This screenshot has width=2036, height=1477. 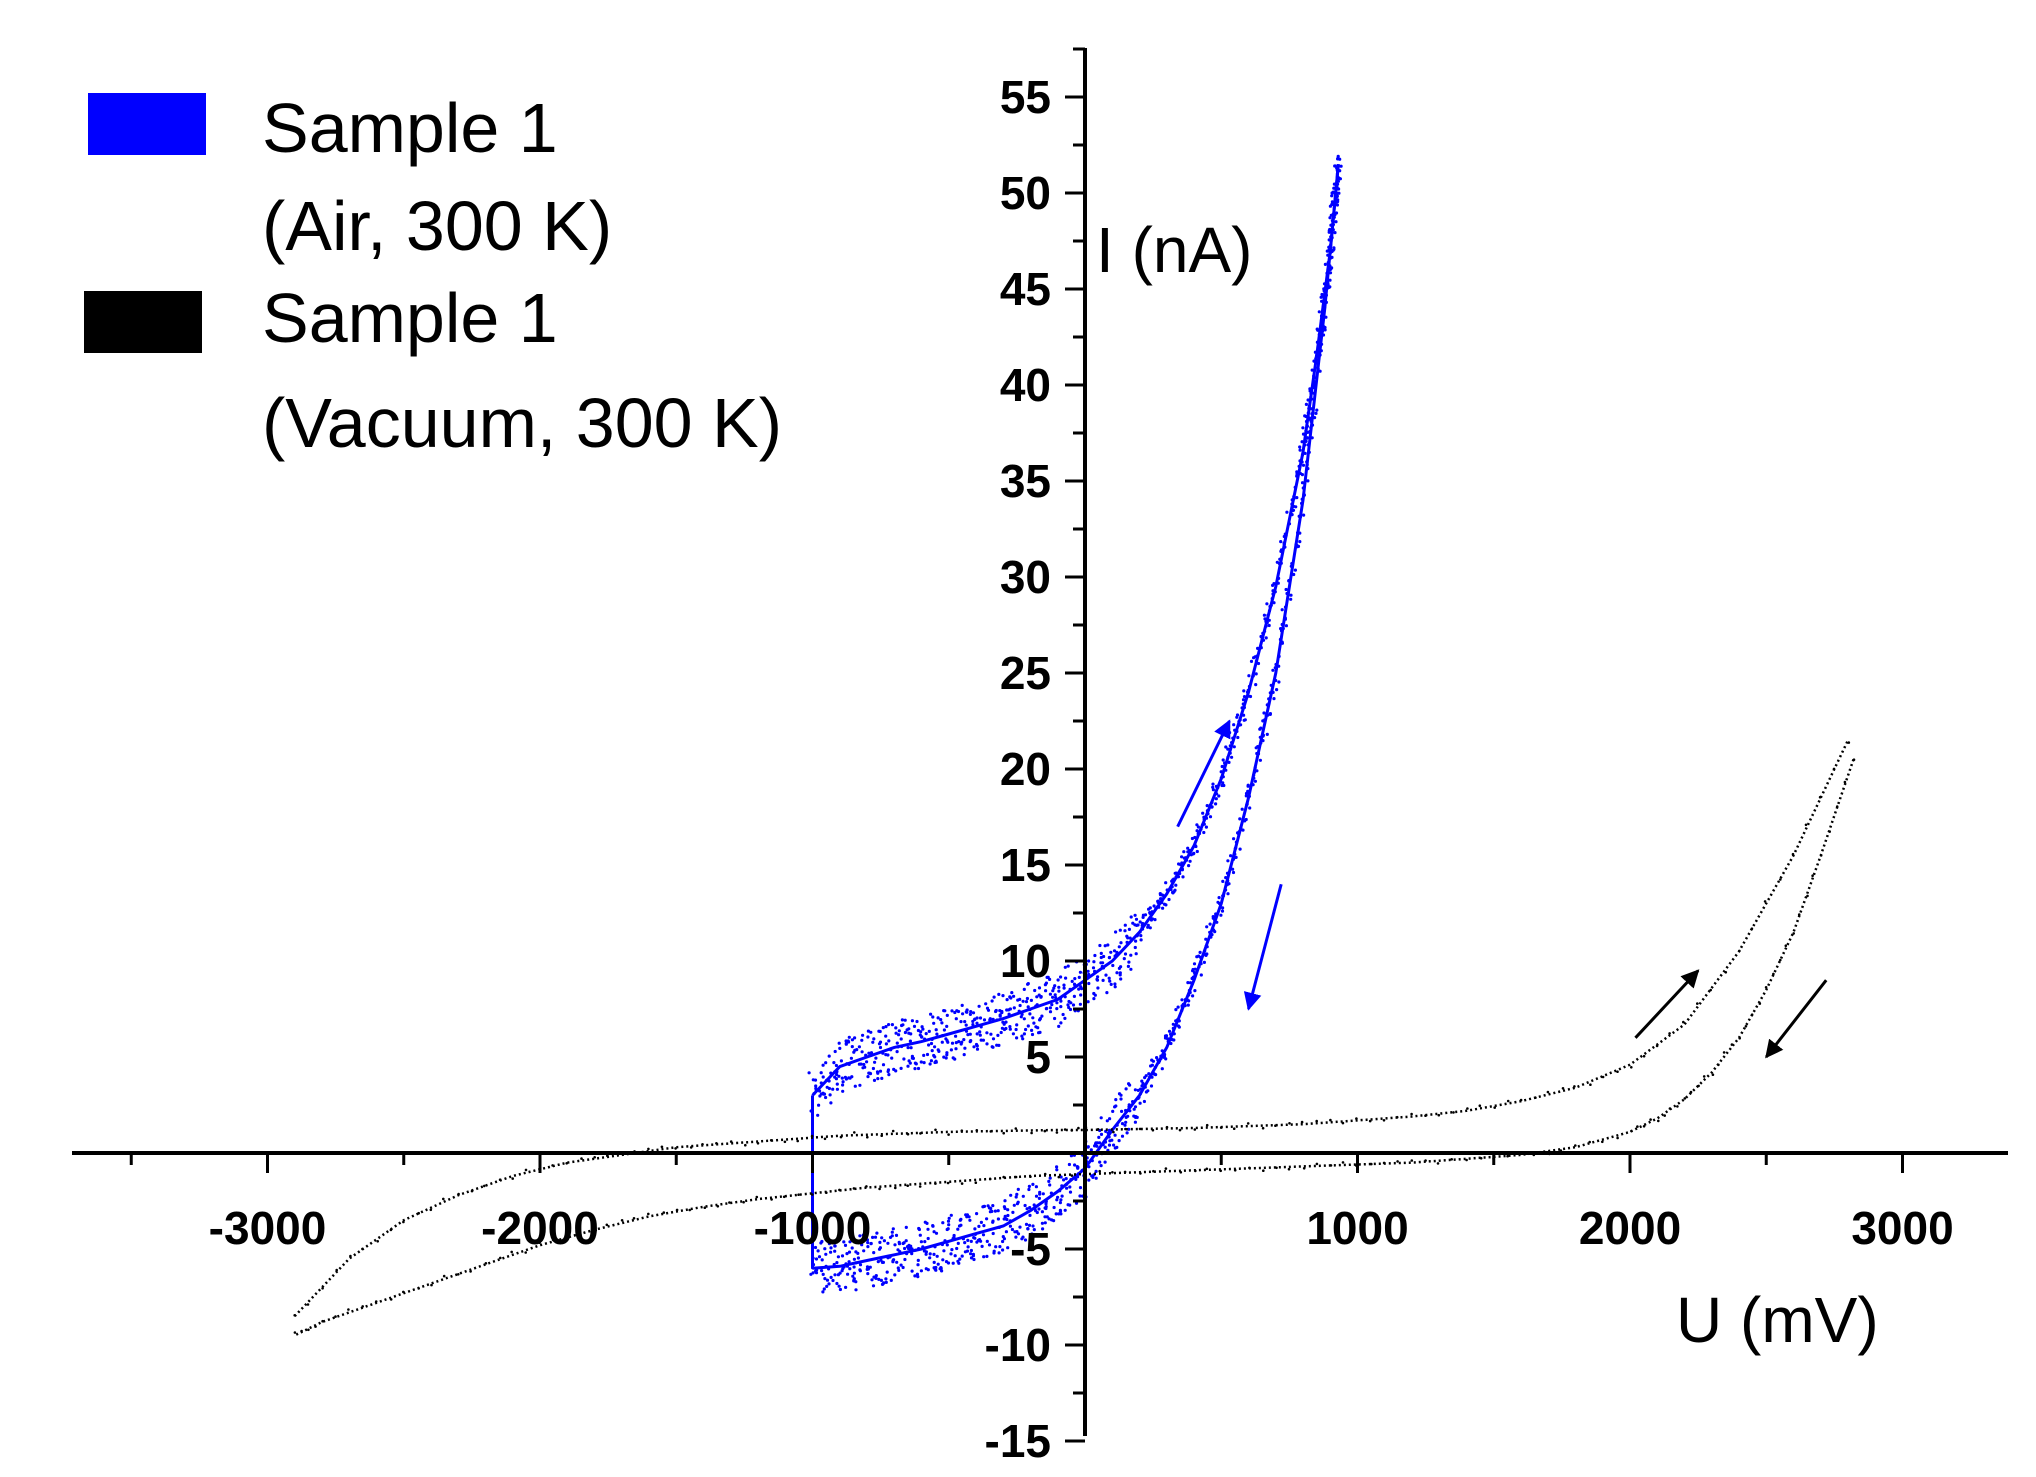 What do you see at coordinates (540, 1228) in the screenshot?
I see `x-tick-label: -2000` at bounding box center [540, 1228].